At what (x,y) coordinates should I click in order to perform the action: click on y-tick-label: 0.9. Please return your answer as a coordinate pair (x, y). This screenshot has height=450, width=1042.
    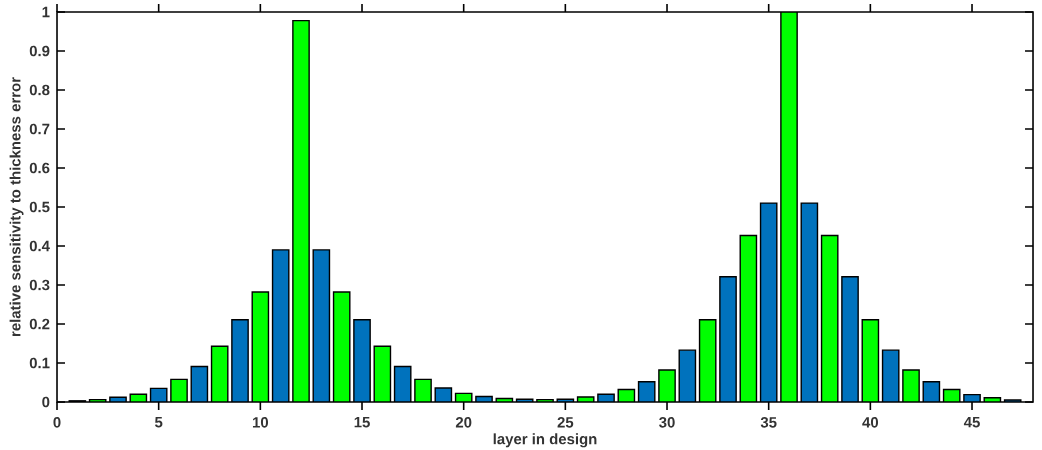
    Looking at the image, I should click on (39, 51).